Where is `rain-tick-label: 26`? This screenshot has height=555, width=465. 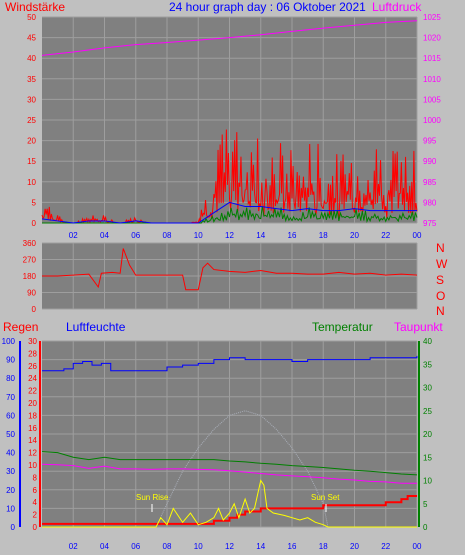
rain-tick-label: 26 is located at coordinates (32, 366).